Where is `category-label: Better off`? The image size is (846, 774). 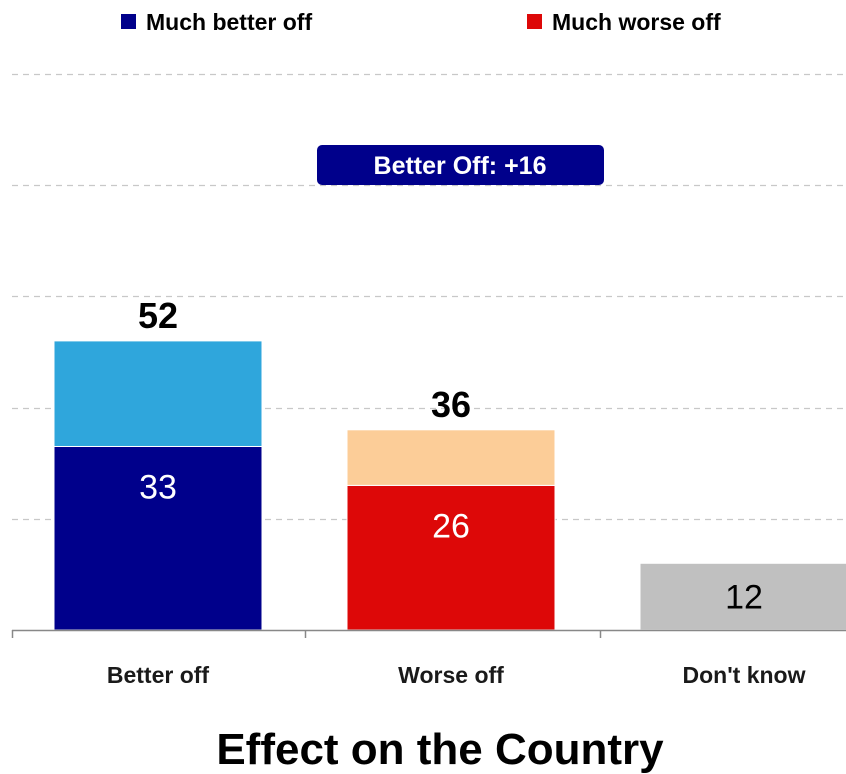 category-label: Better off is located at coordinates (158, 675).